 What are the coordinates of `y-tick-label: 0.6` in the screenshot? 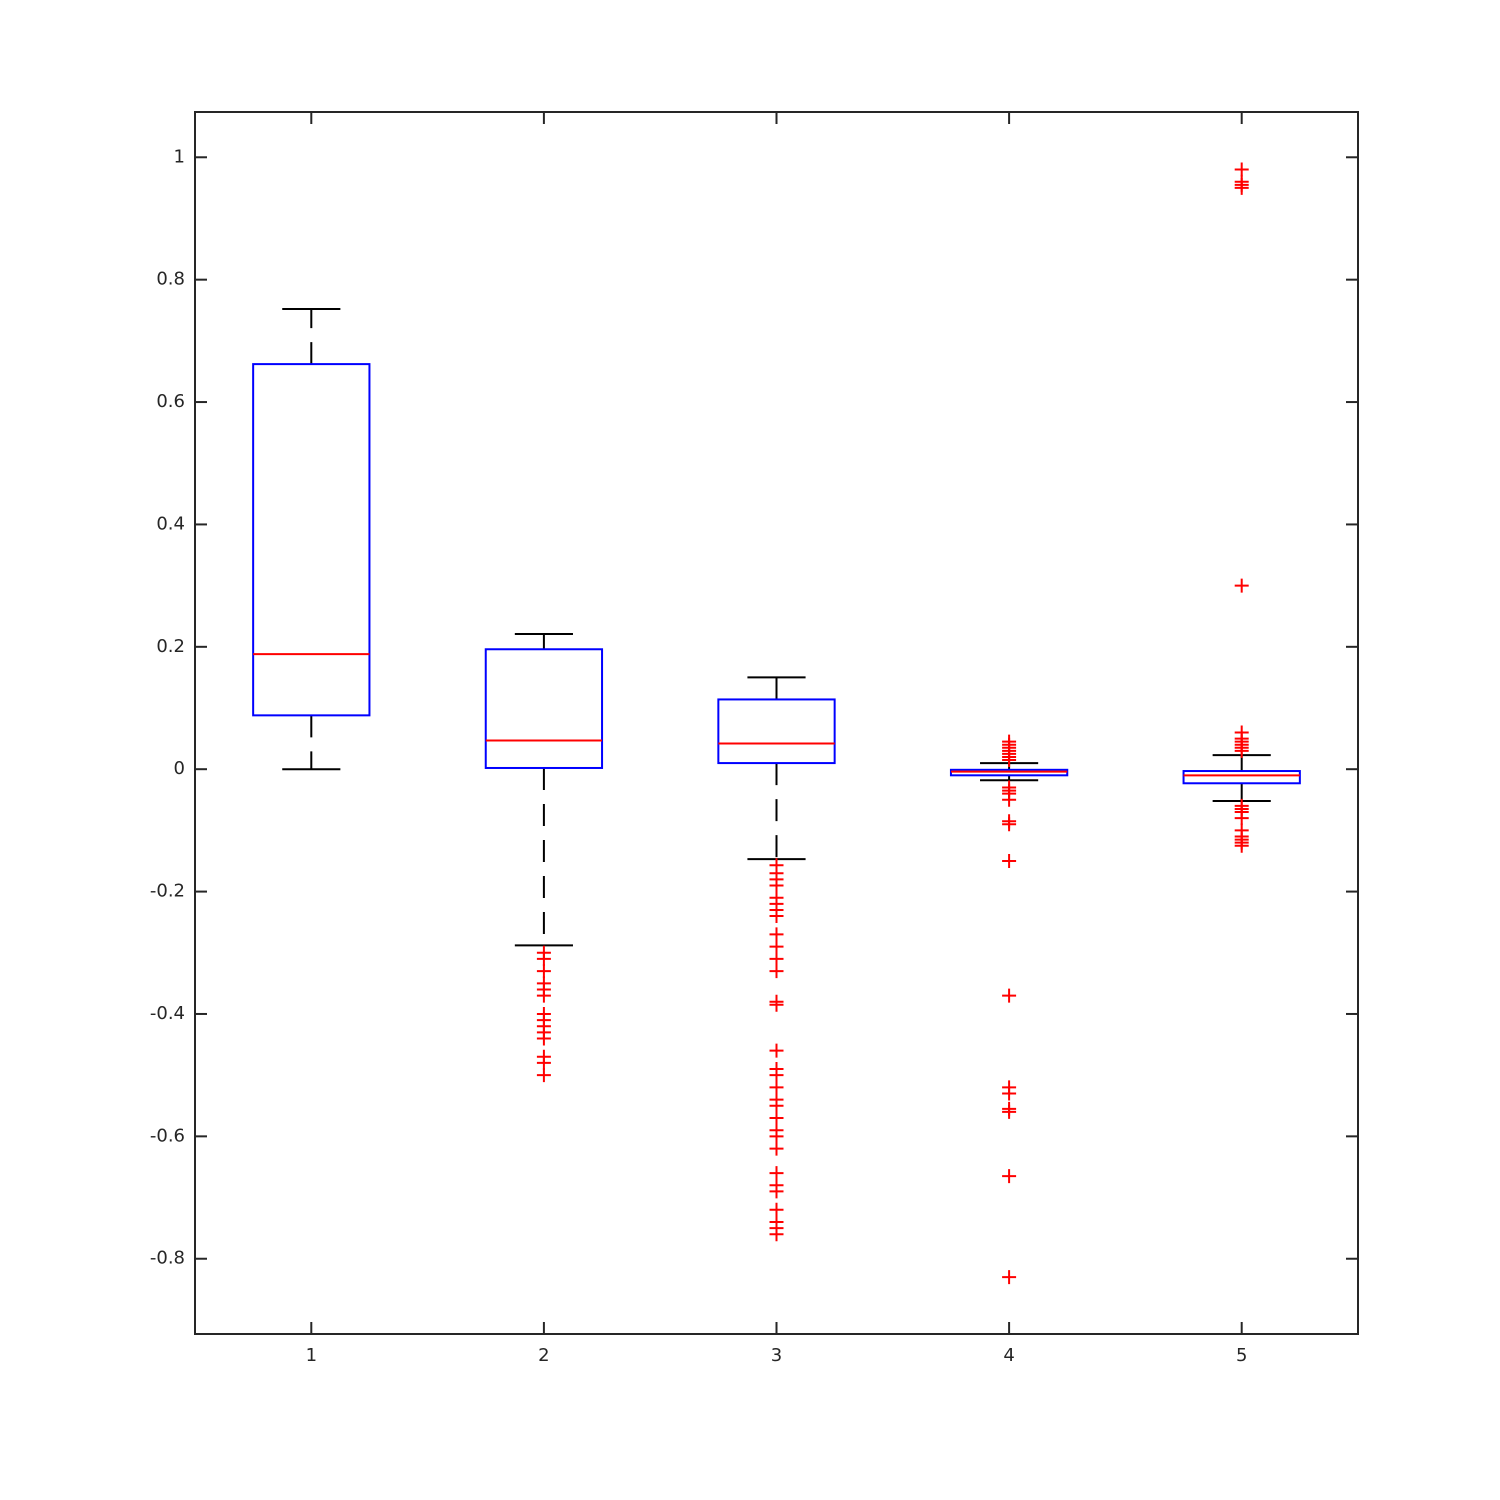 It's located at (170, 401).